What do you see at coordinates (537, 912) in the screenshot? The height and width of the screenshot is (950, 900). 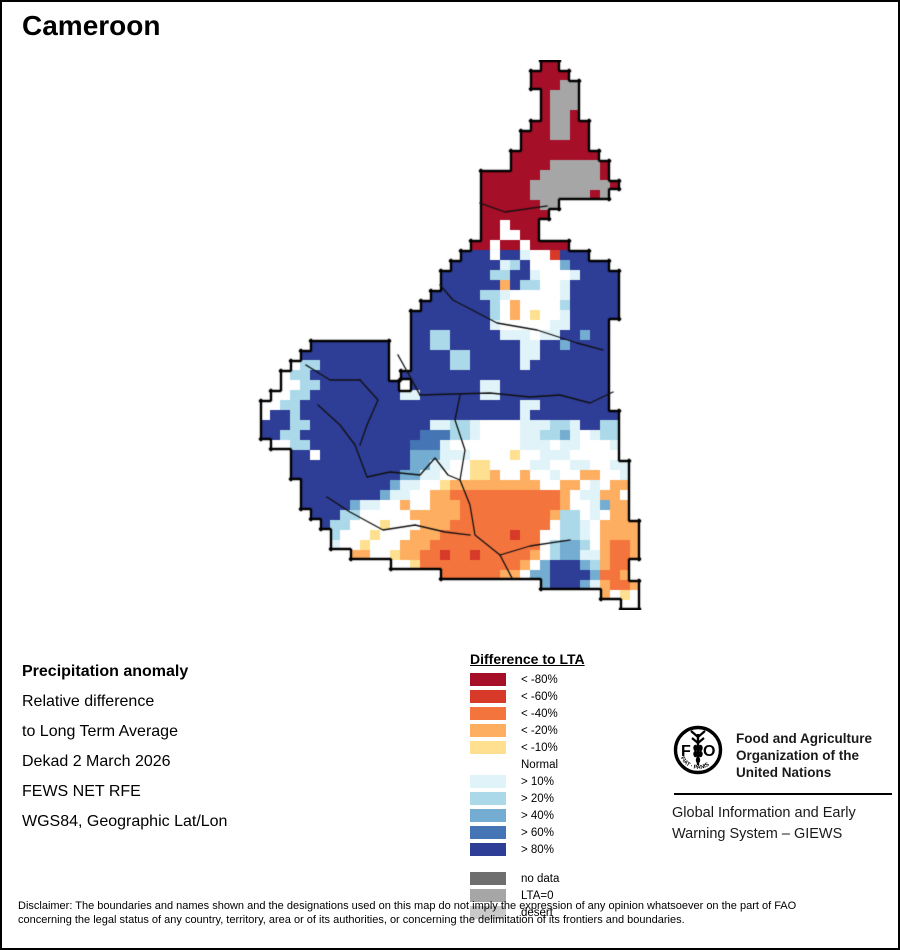 I see `legend-label: desert` at bounding box center [537, 912].